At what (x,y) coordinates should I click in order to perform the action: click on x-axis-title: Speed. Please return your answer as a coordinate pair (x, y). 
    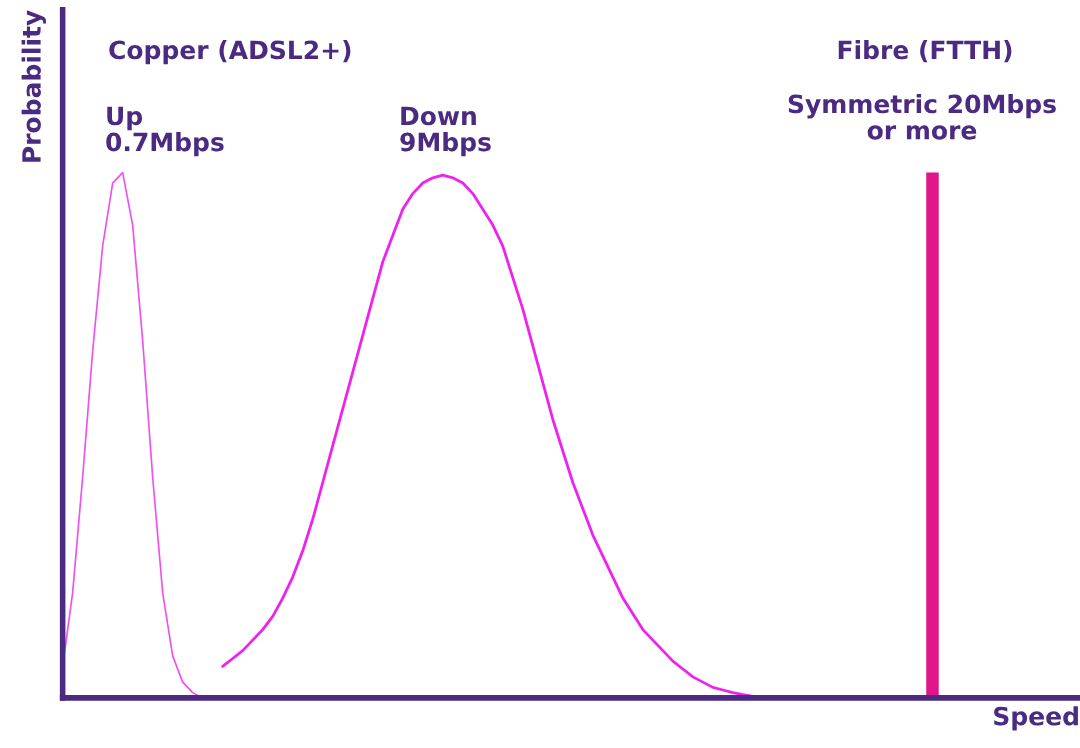
    Looking at the image, I should click on (1036, 718).